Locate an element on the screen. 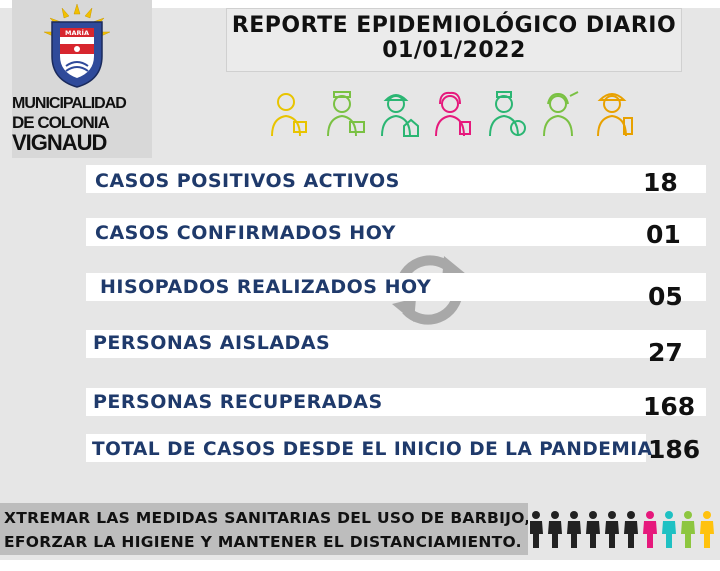 The image size is (720, 571). row-bar-positivos is located at coordinates (396, 179).